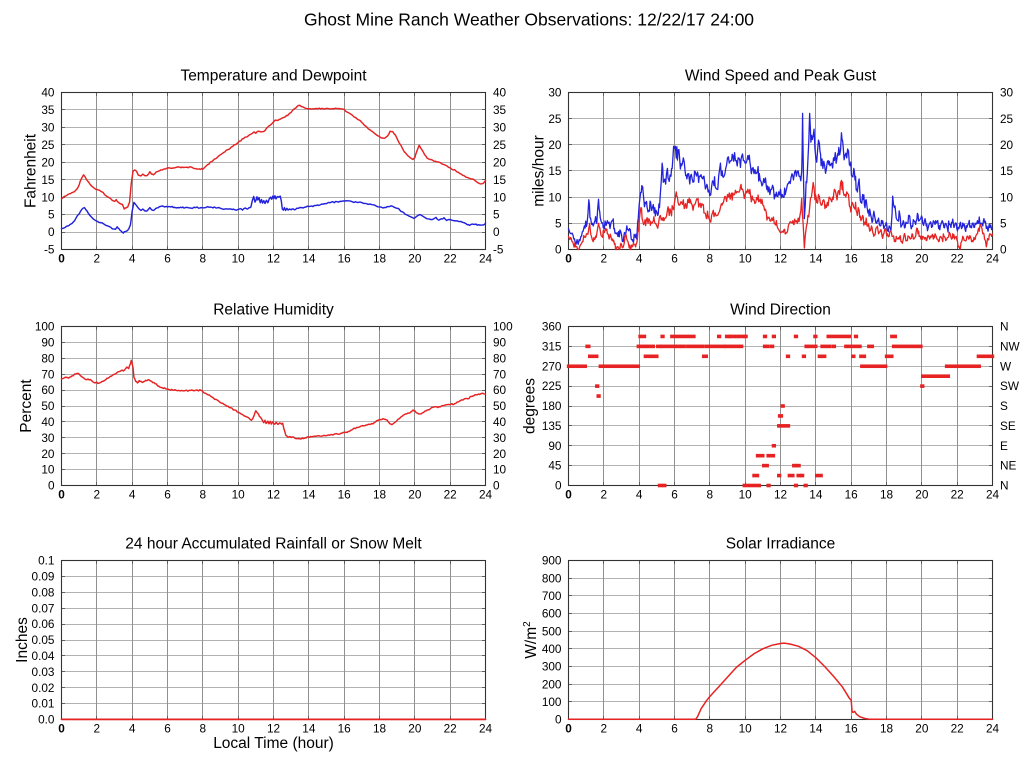 This screenshot has width=1027, height=772. I want to click on svg-text: 0.08, so click(43, 592).